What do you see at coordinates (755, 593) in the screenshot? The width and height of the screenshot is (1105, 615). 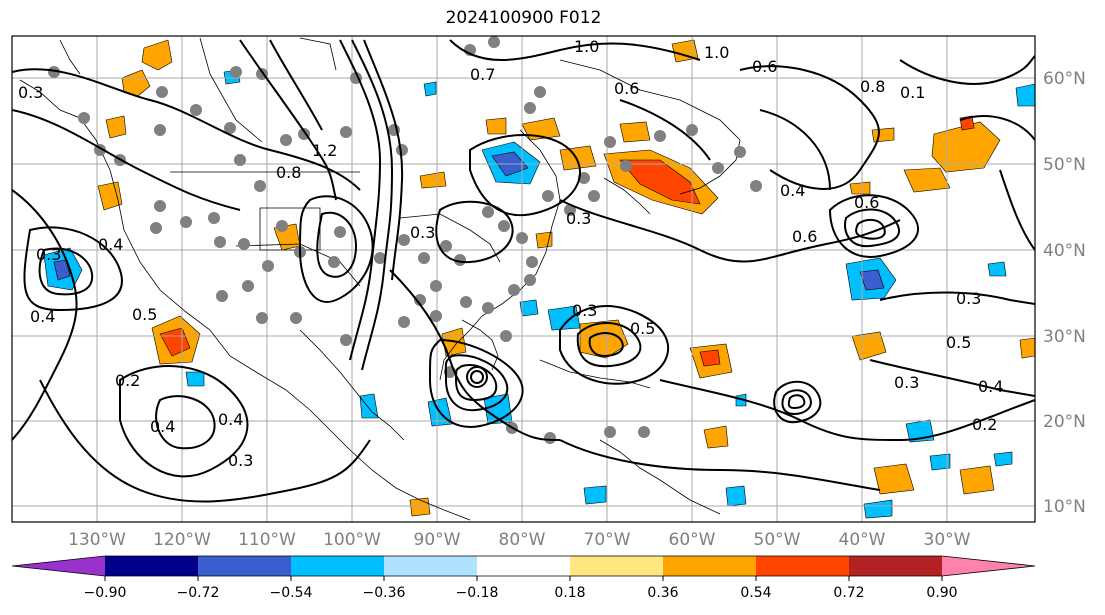 I see `colorbar-tick-label: 0.54` at bounding box center [755, 593].